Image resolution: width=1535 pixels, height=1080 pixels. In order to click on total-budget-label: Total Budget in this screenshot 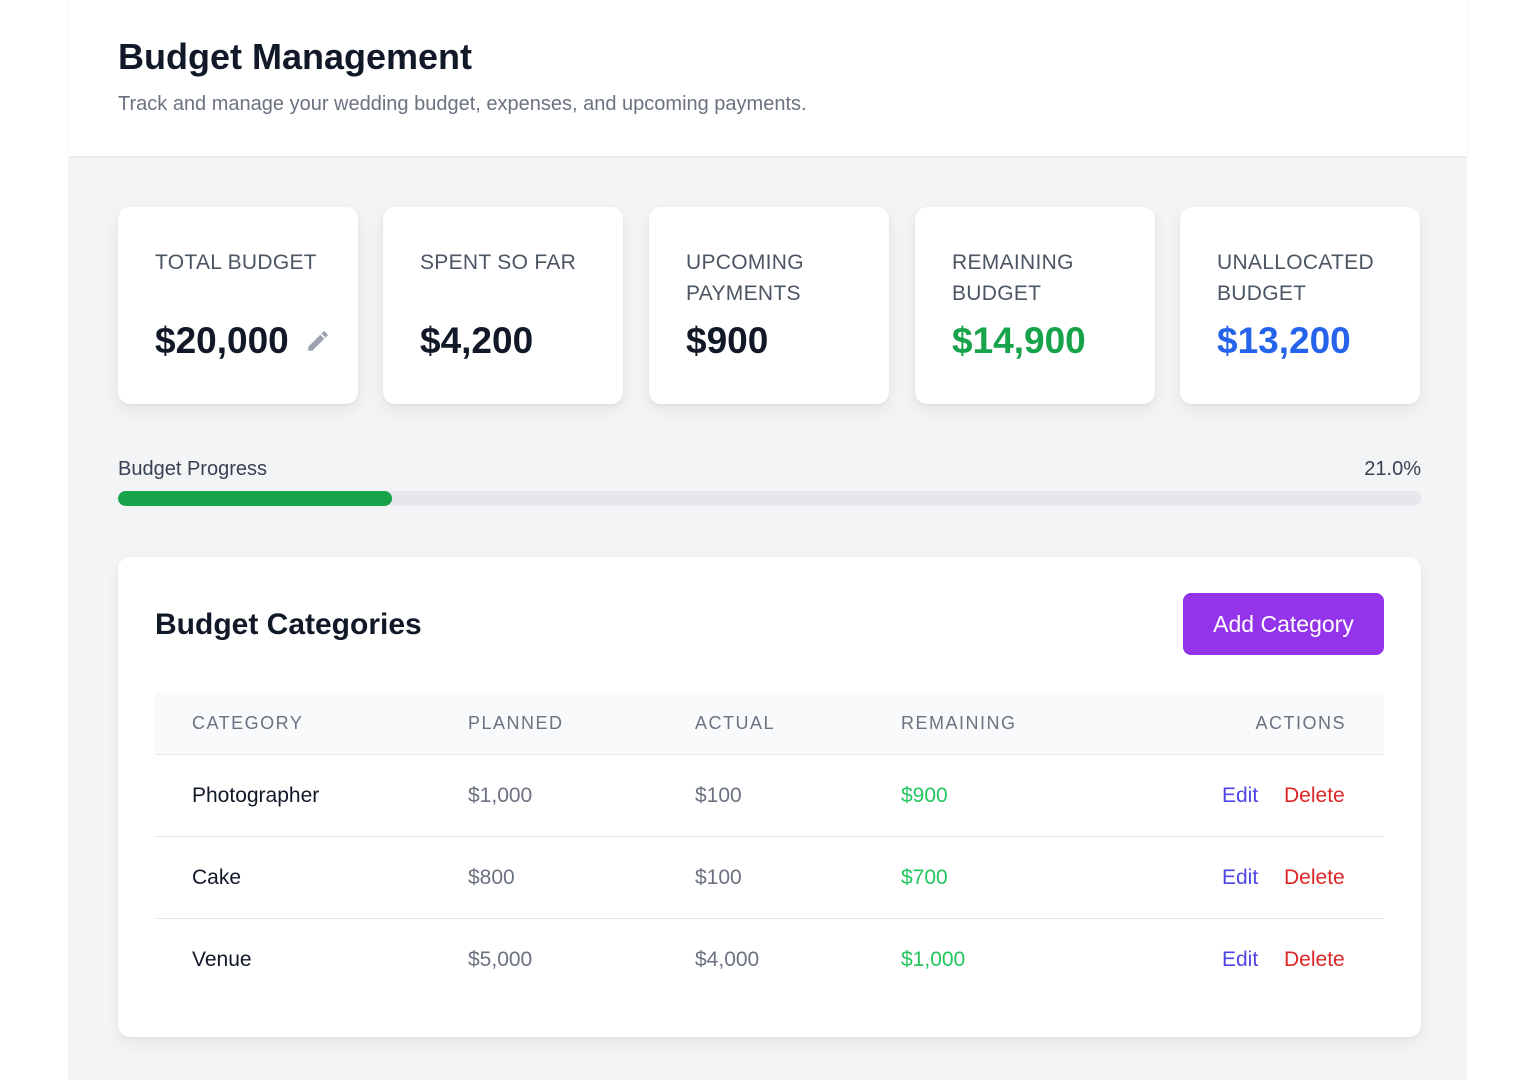, I will do `click(236, 262)`.